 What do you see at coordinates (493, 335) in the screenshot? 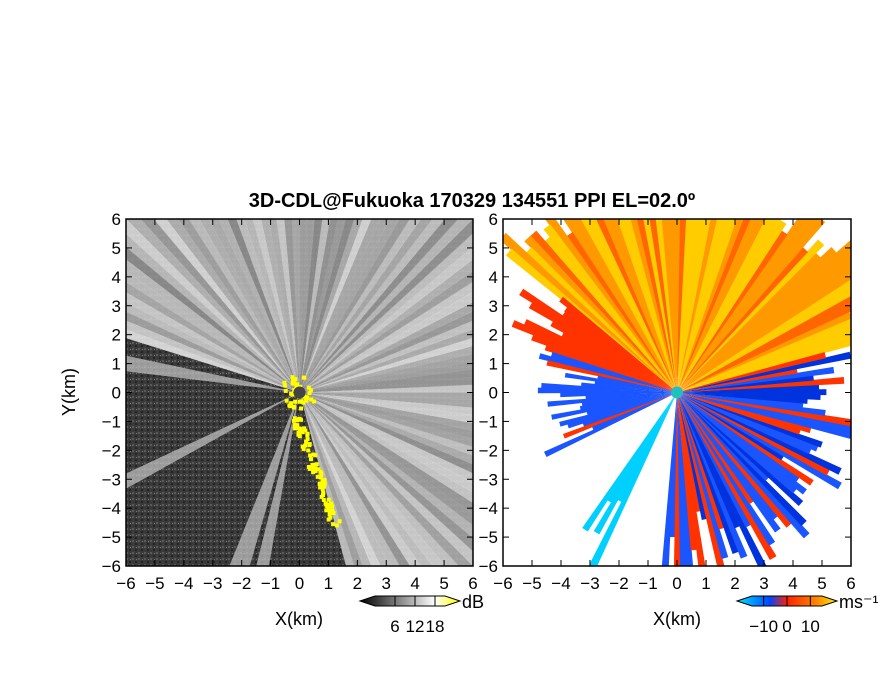
I see `y-tick-label: 2` at bounding box center [493, 335].